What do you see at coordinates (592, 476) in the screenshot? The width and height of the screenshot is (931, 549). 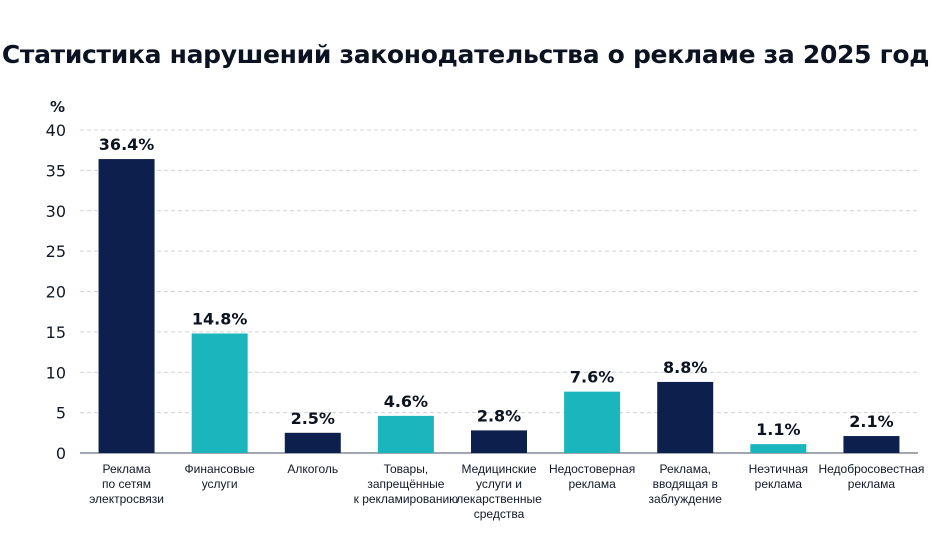 I see `x-category-label: Недостоверная реклама` at bounding box center [592, 476].